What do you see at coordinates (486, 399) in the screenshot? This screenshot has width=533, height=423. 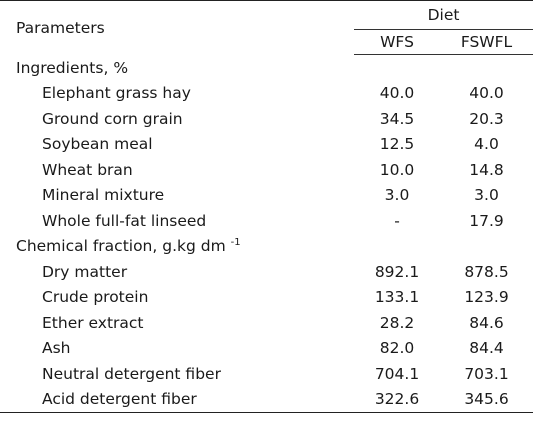 I see `fswfl-value: 345.6` at bounding box center [486, 399].